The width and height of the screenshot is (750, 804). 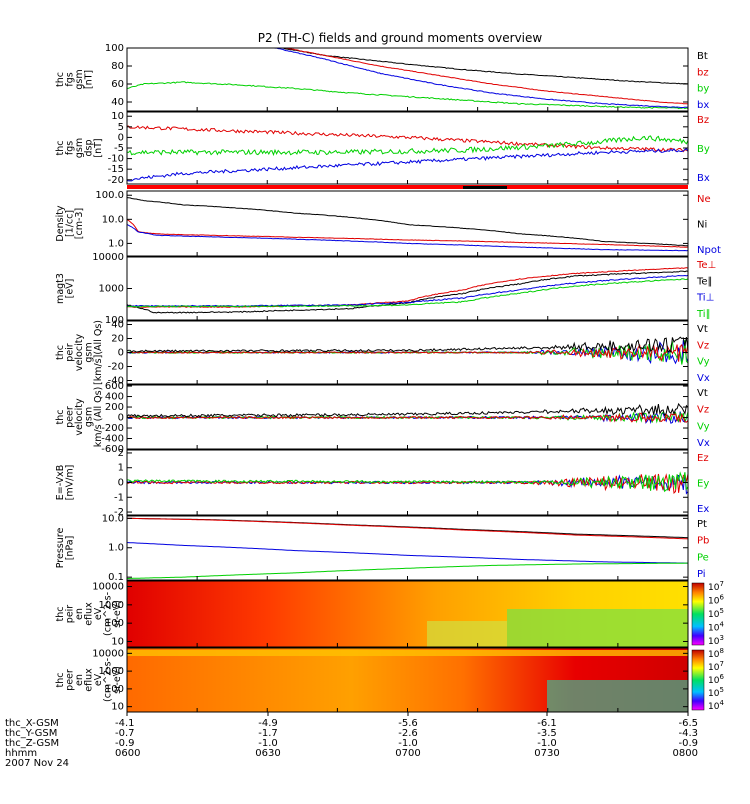 I want to click on y-tick-label: -600, so click(x=112, y=449).